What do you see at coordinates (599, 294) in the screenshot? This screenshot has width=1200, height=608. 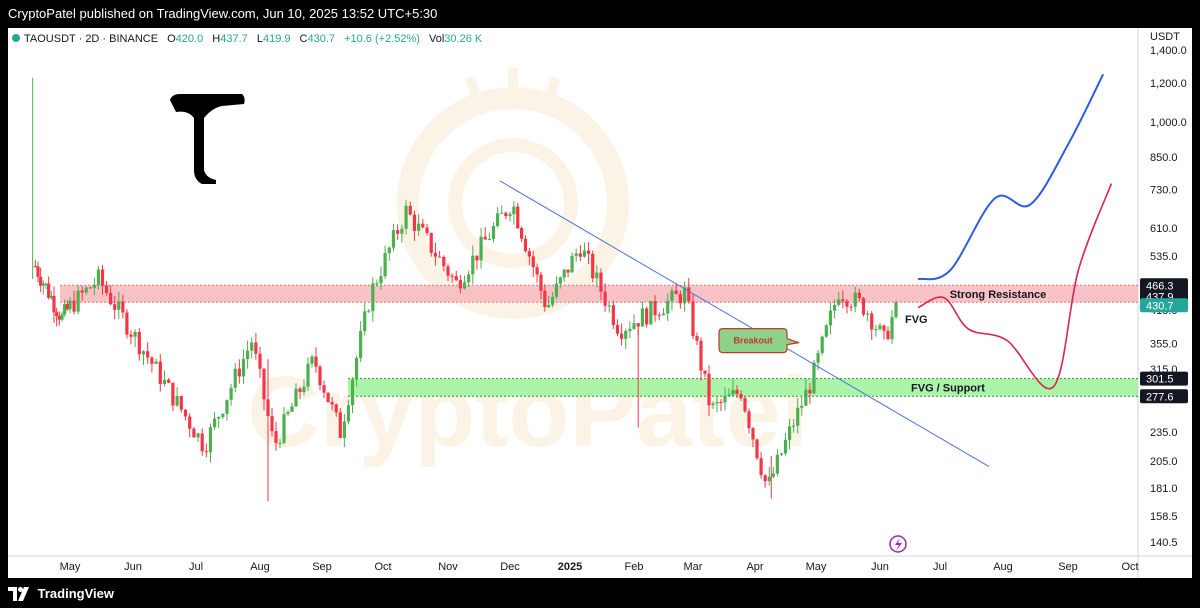 I see `resistance-zone` at bounding box center [599, 294].